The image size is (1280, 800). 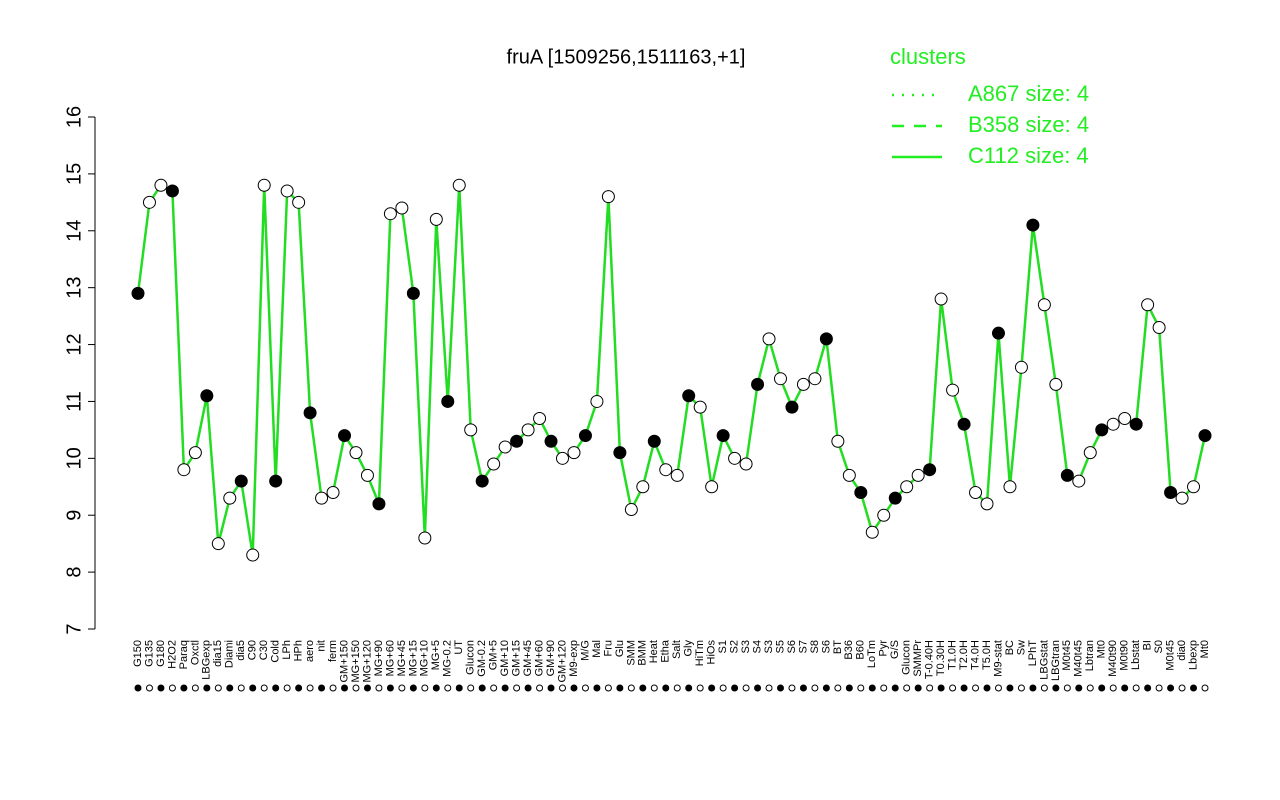 I want to click on y-tick-label: 12, so click(x=74, y=344).